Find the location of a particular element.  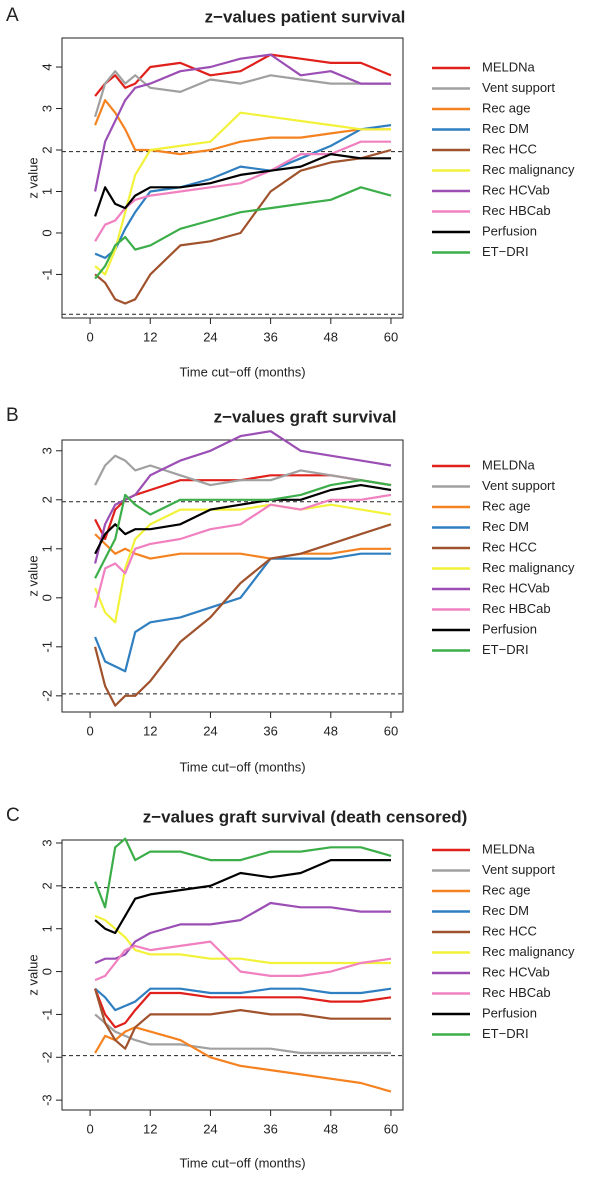

chart-title: z−values patient survival is located at coordinates (305, 16).